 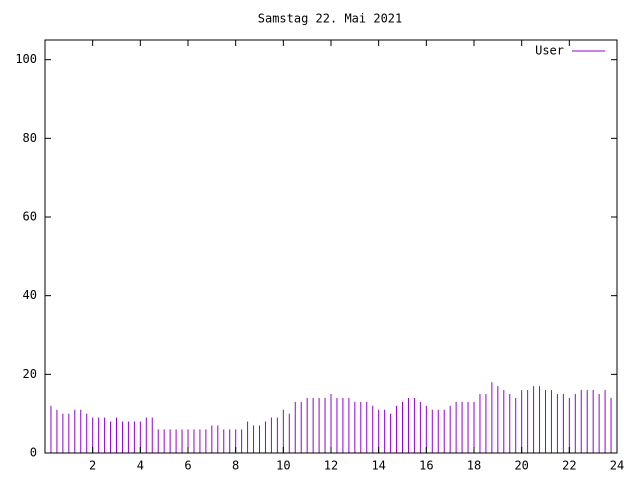 I want to click on y-tick-label: 100, so click(x=26, y=59).